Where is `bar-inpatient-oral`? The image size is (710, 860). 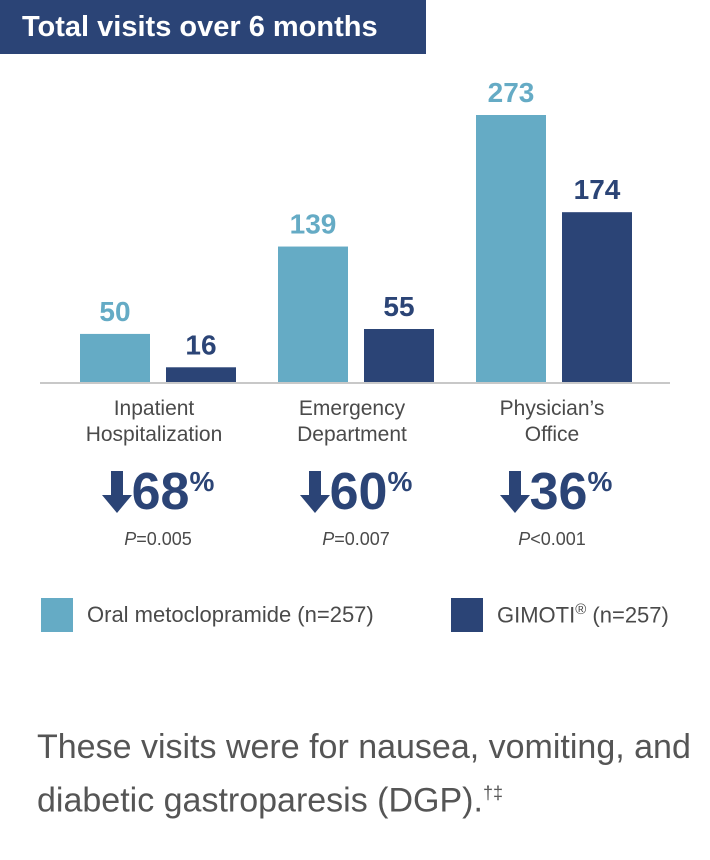
bar-inpatient-oral is located at coordinates (115, 358).